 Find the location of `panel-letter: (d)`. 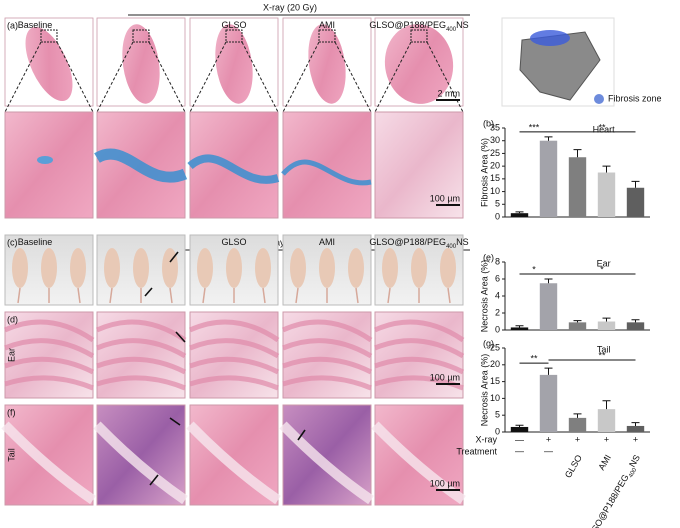

panel-letter: (d) is located at coordinates (12, 319).